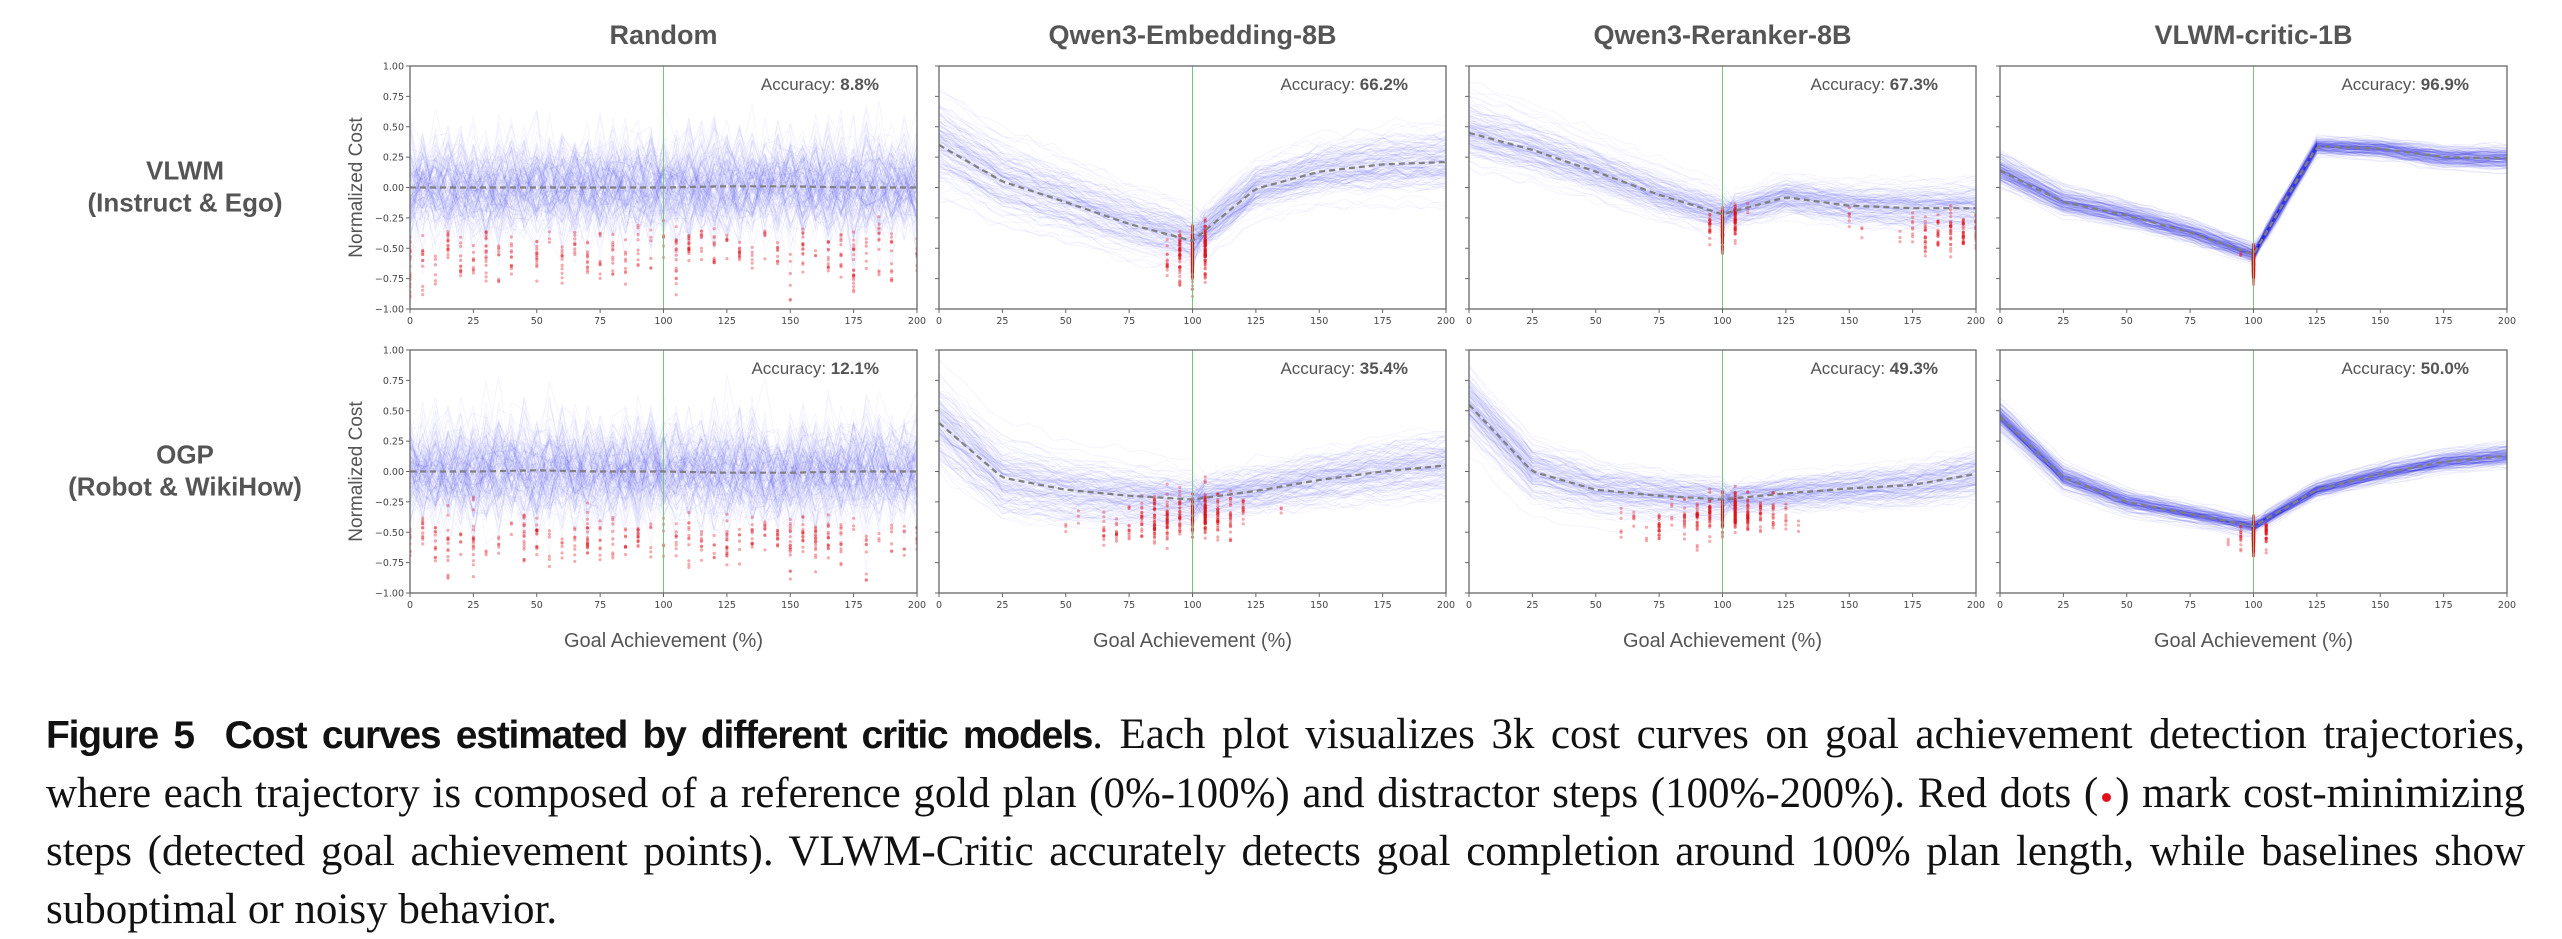 The height and width of the screenshot is (939, 2562). I want to click on column-title: Qwen3-Reranker-8B, so click(1722, 35).